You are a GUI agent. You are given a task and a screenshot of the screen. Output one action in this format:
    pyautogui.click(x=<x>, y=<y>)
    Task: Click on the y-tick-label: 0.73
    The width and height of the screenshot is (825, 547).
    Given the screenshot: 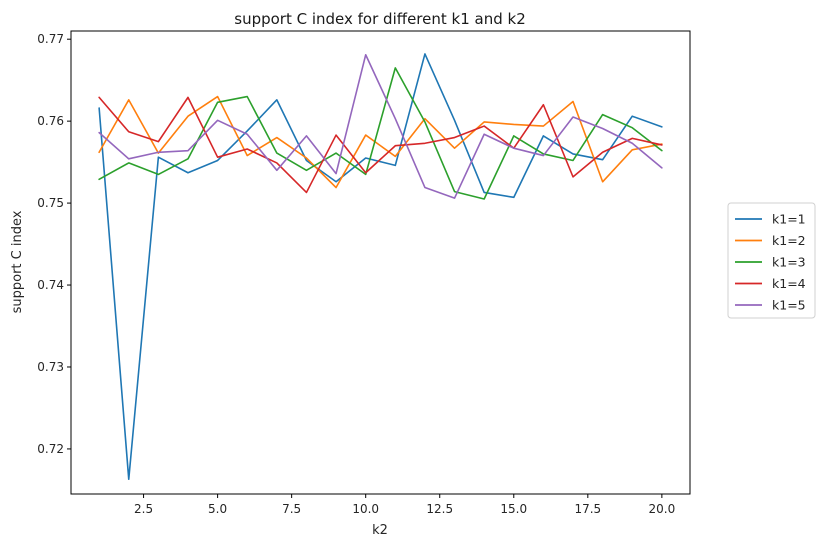 What is the action you would take?
    pyautogui.click(x=50, y=367)
    